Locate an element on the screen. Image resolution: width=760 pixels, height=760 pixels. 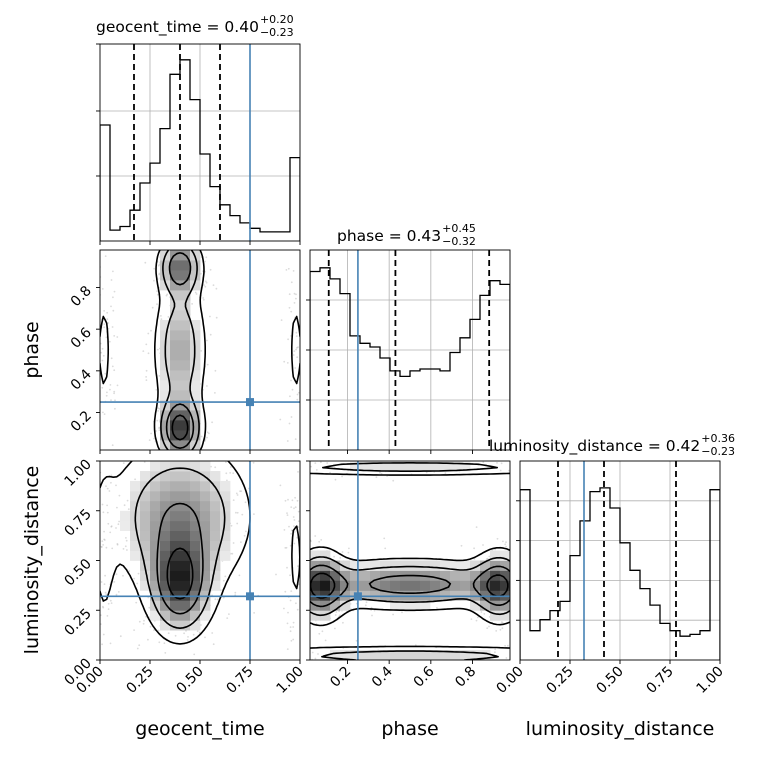
axis-label: geocent_time is located at coordinates (199, 729).